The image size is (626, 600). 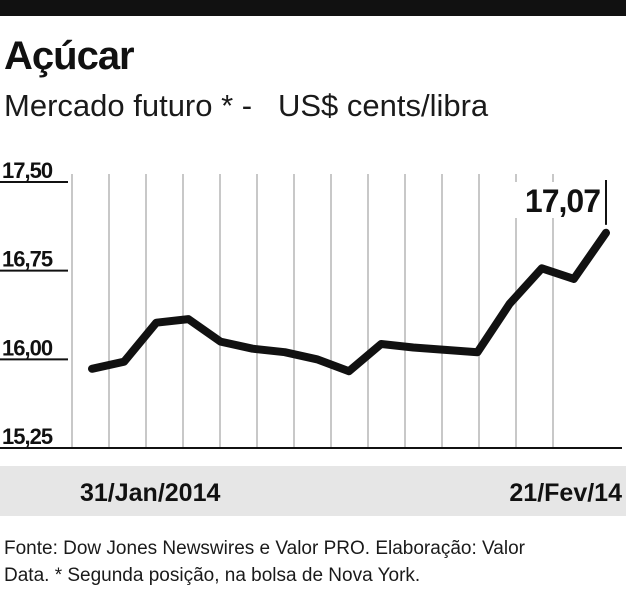 I want to click on y-tick-label: 16,00, so click(x=27, y=347).